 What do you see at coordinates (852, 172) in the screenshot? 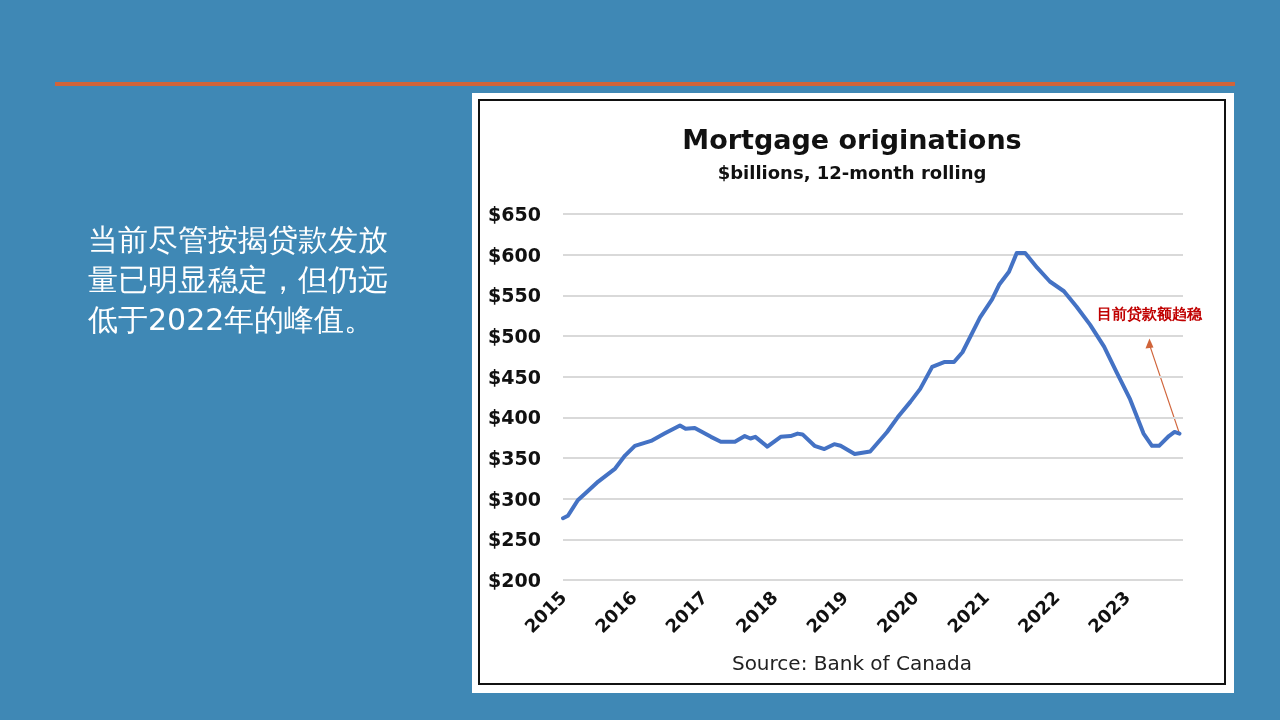
I see `chart-subtitle: $billions, 12-month rolling` at bounding box center [852, 172].